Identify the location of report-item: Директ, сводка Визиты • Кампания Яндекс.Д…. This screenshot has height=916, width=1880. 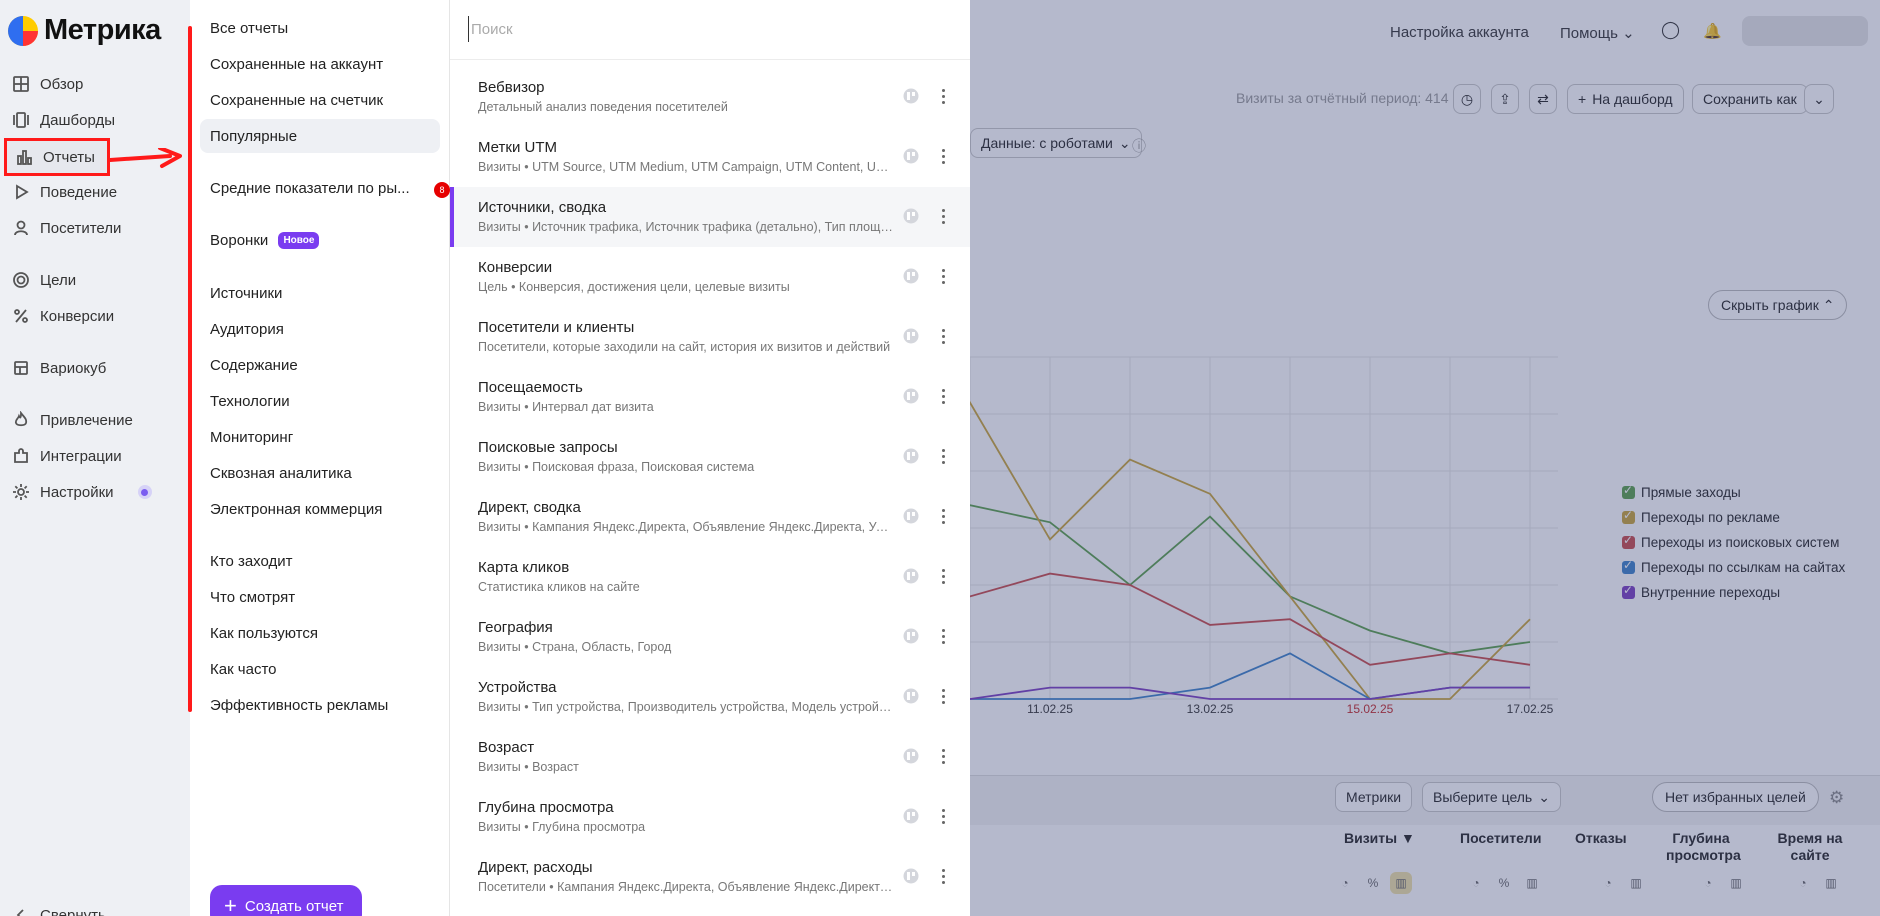
(710, 517).